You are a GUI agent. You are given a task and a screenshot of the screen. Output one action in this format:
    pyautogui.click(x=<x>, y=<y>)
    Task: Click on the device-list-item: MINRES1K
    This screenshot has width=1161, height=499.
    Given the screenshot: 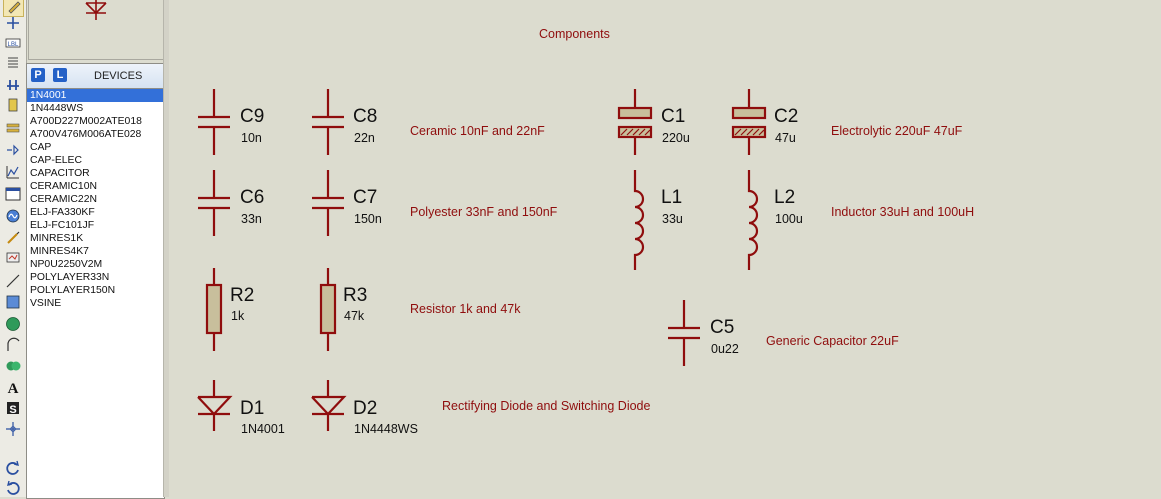 What is the action you would take?
    pyautogui.click(x=57, y=238)
    